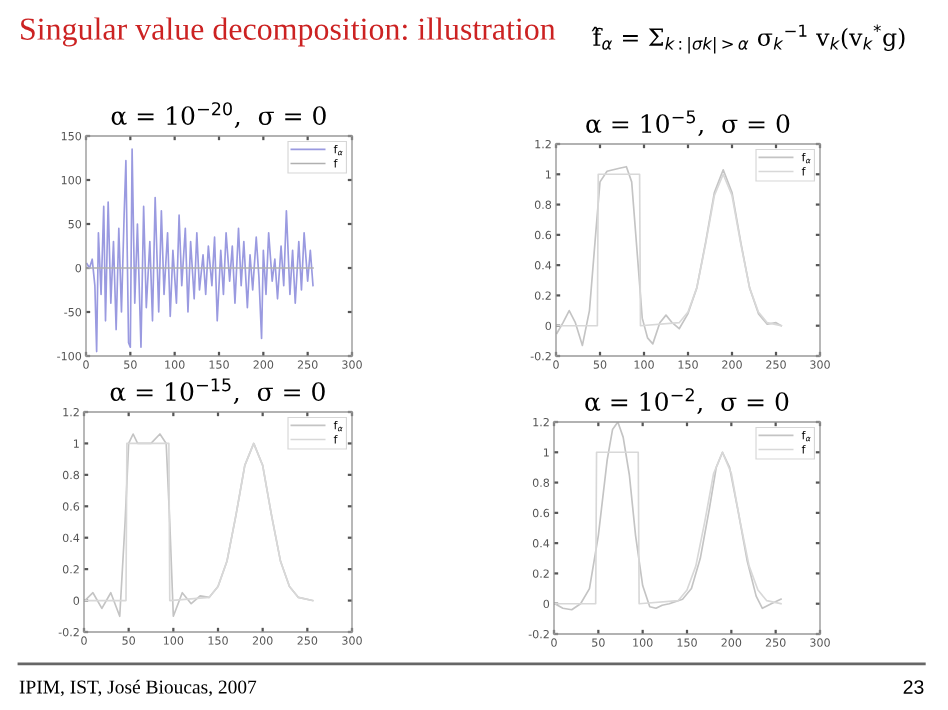 The image size is (948, 710). I want to click on chart-title: α = 10$^{−5}$, σ = 0, so click(688, 123).